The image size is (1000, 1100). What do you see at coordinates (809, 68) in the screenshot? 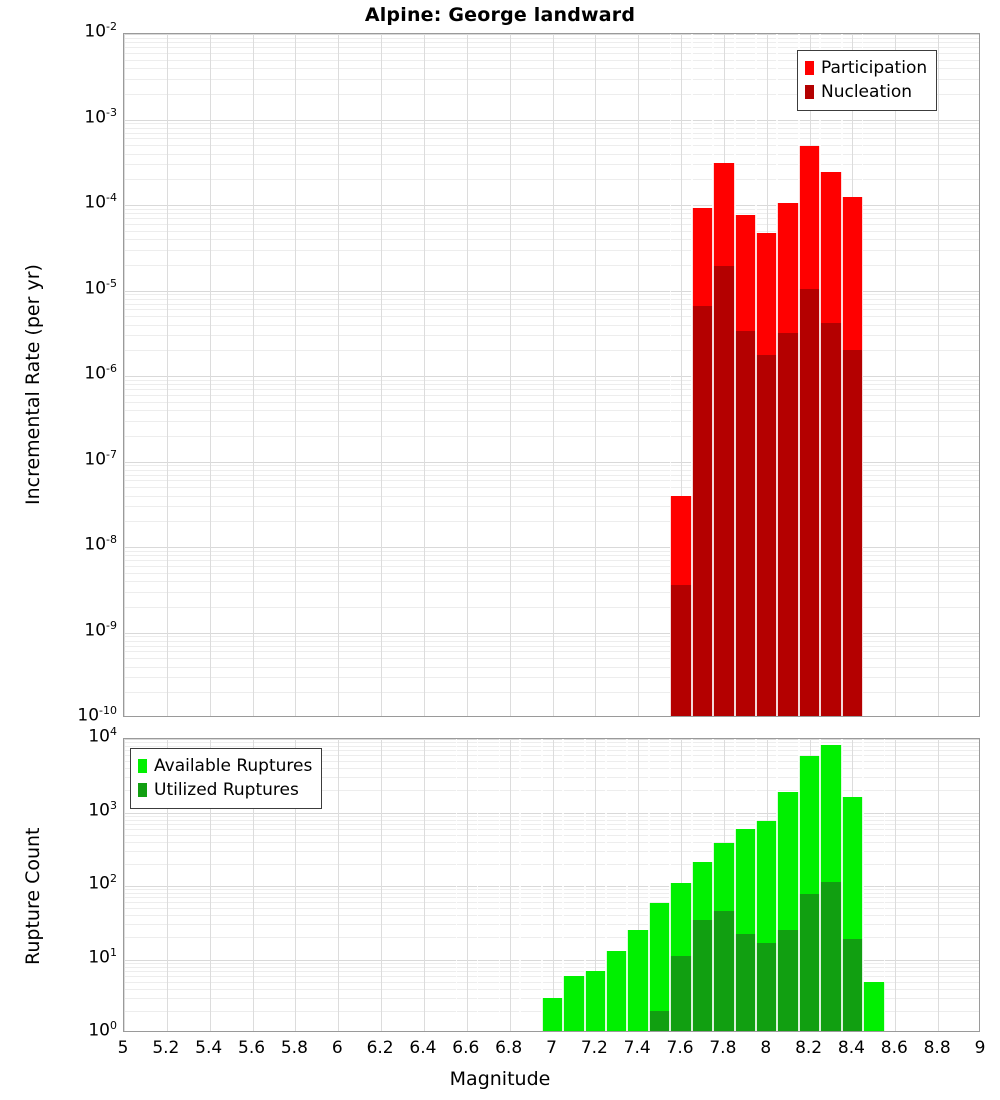
I see `participation-color-swatch` at bounding box center [809, 68].